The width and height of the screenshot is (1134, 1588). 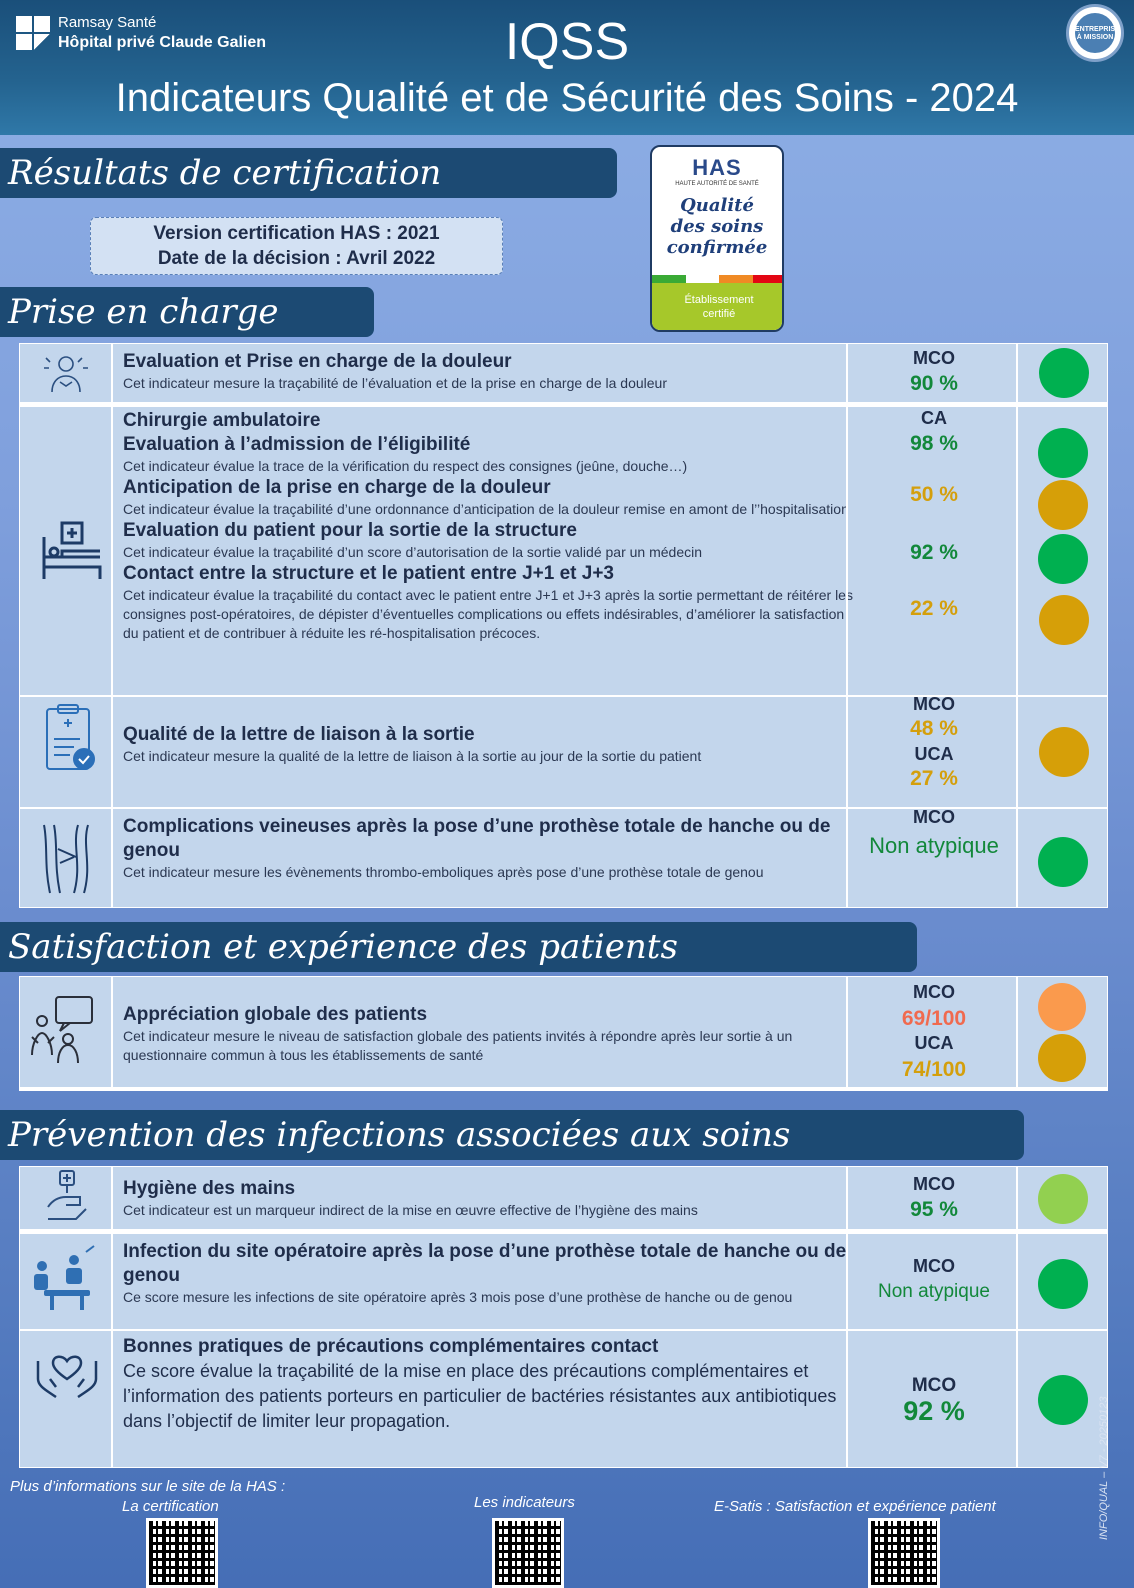 I want to click on certification-decision-date: Date de la décision : Avril 2022, so click(x=296, y=258).